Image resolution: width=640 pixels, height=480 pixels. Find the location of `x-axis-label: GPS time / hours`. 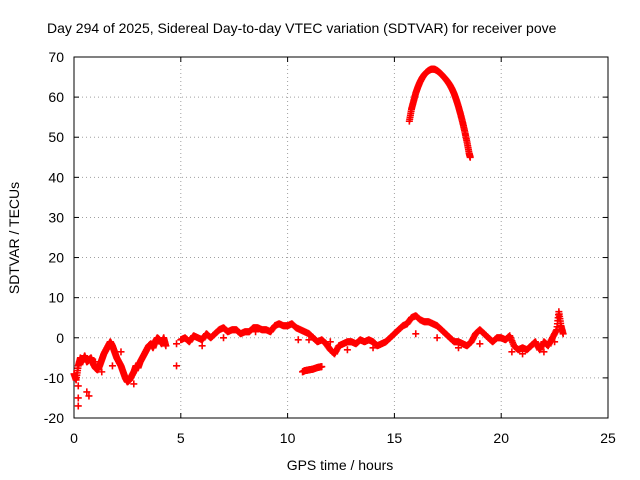

x-axis-label: GPS time / hours is located at coordinates (340, 465).